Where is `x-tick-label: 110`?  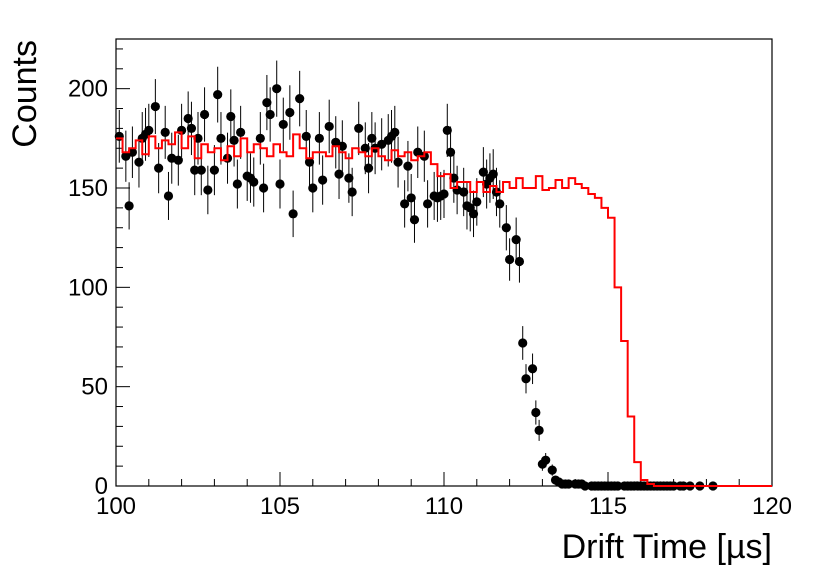
x-tick-label: 110 is located at coordinates (444, 506).